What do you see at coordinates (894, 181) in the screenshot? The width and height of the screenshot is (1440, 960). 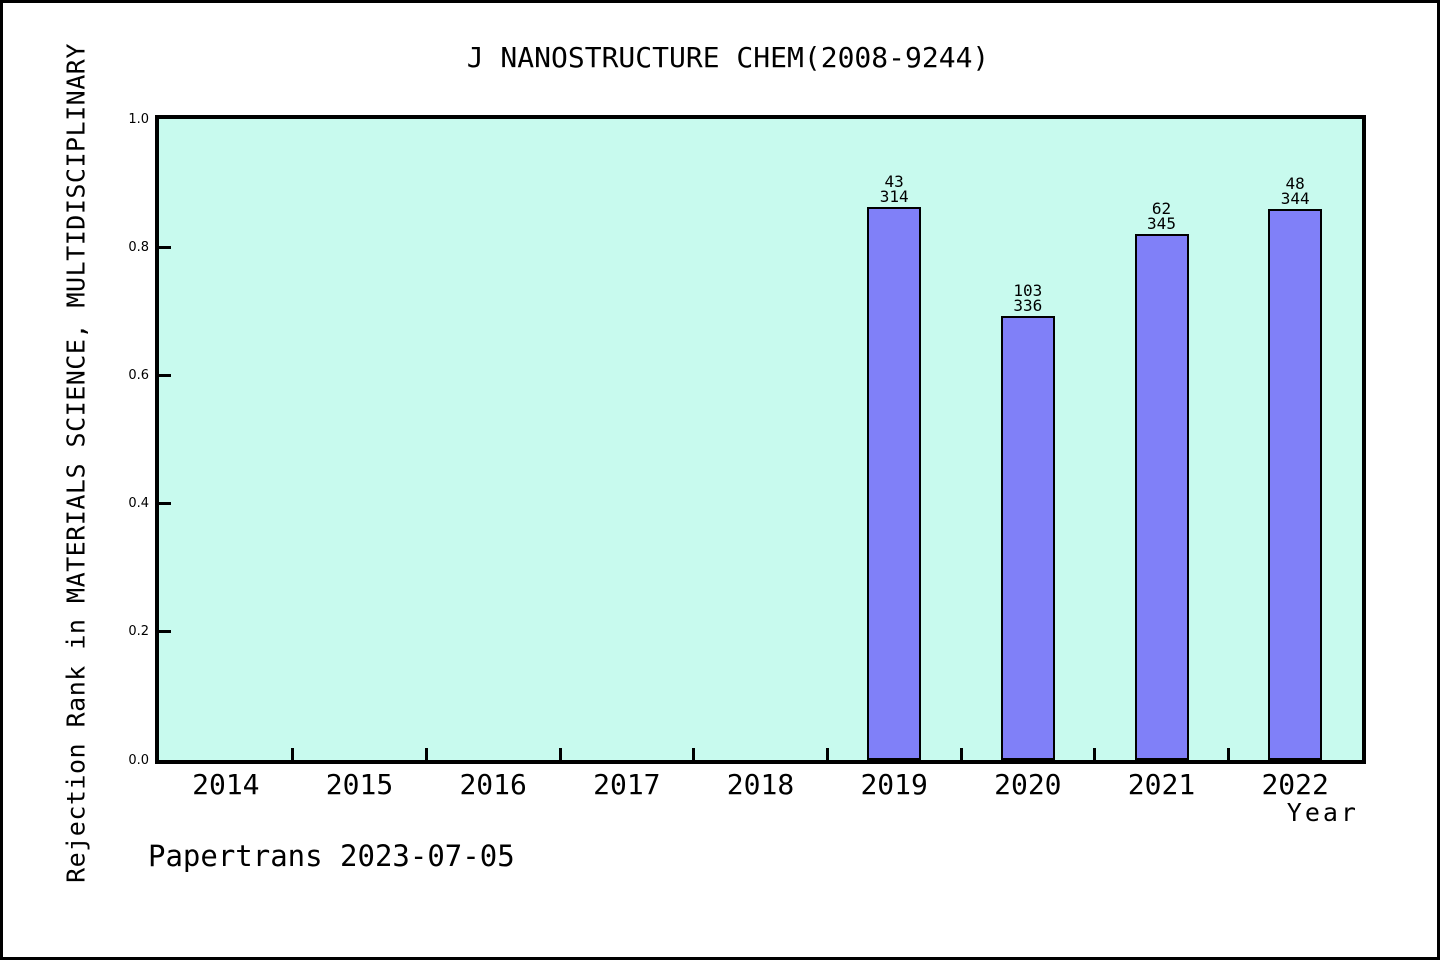 I see `bar-label-numerator: 43` at bounding box center [894, 181].